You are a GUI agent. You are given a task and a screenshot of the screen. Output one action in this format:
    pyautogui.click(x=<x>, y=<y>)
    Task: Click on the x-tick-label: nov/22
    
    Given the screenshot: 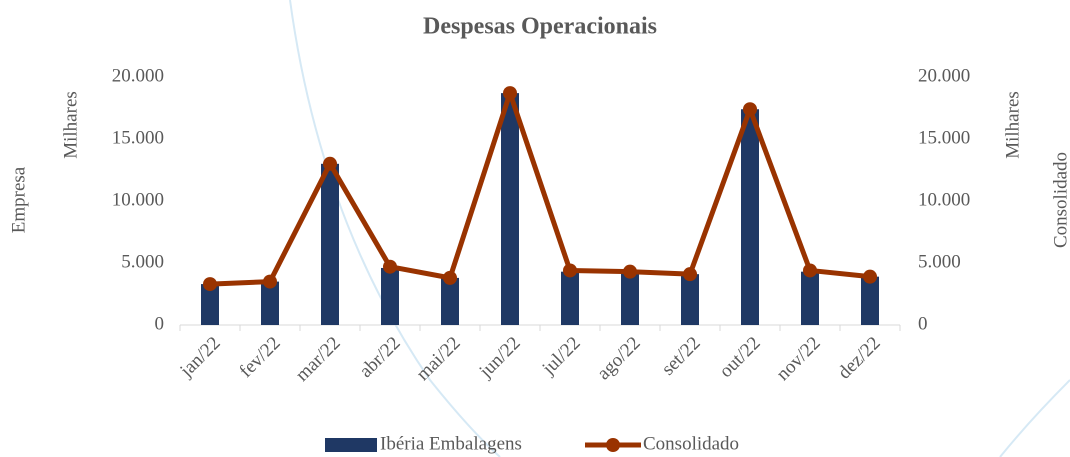 What is the action you would take?
    pyautogui.click(x=798, y=359)
    